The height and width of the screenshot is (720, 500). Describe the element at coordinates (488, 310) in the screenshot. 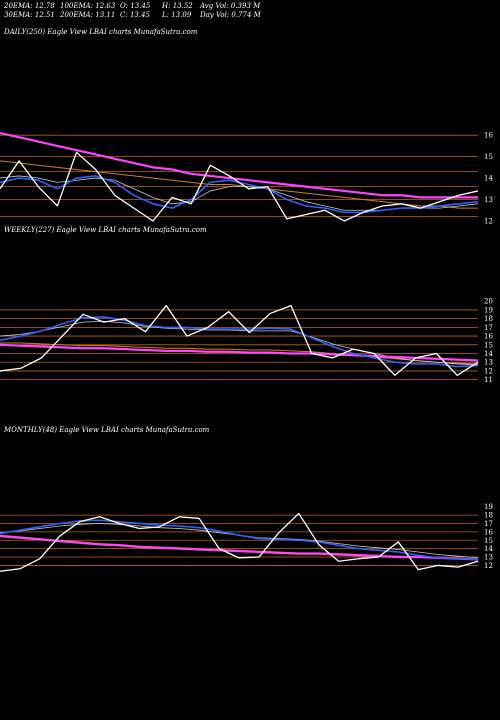

I see `weekly-ytick-label: 19` at that location.